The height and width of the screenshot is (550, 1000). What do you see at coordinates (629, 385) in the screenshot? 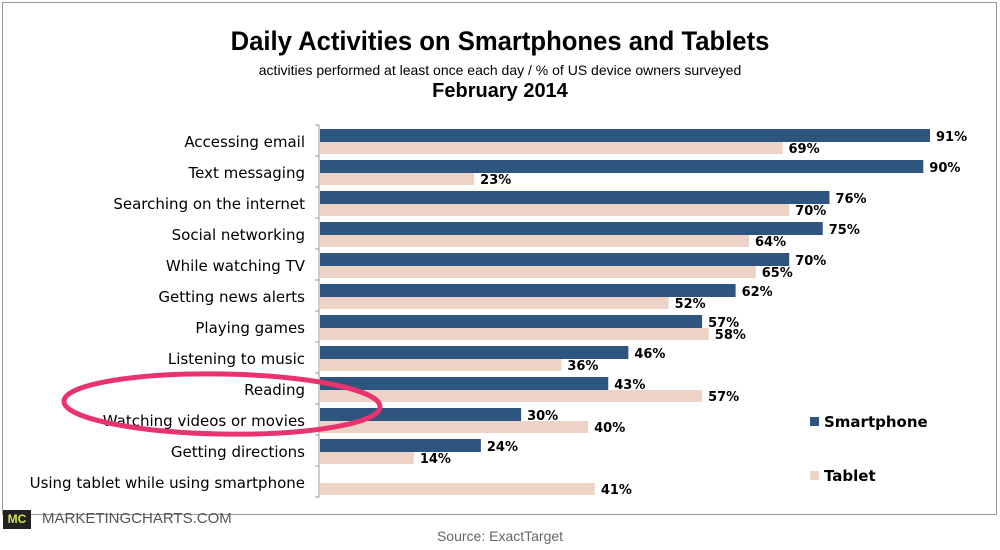
I see `data-label: 43%` at bounding box center [629, 385].